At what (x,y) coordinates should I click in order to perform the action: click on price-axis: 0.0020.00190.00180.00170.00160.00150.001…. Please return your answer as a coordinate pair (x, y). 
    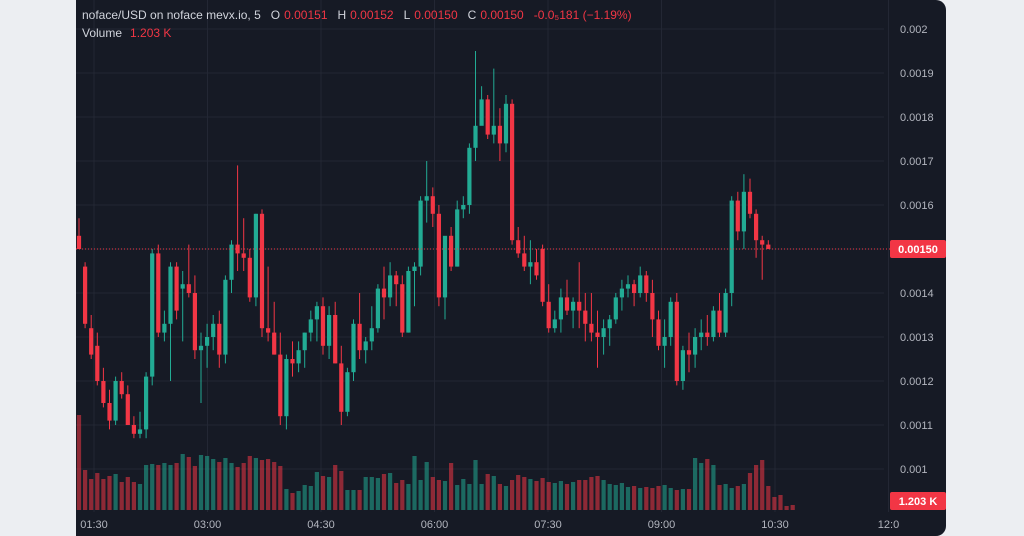
    Looking at the image, I should click on (917, 250).